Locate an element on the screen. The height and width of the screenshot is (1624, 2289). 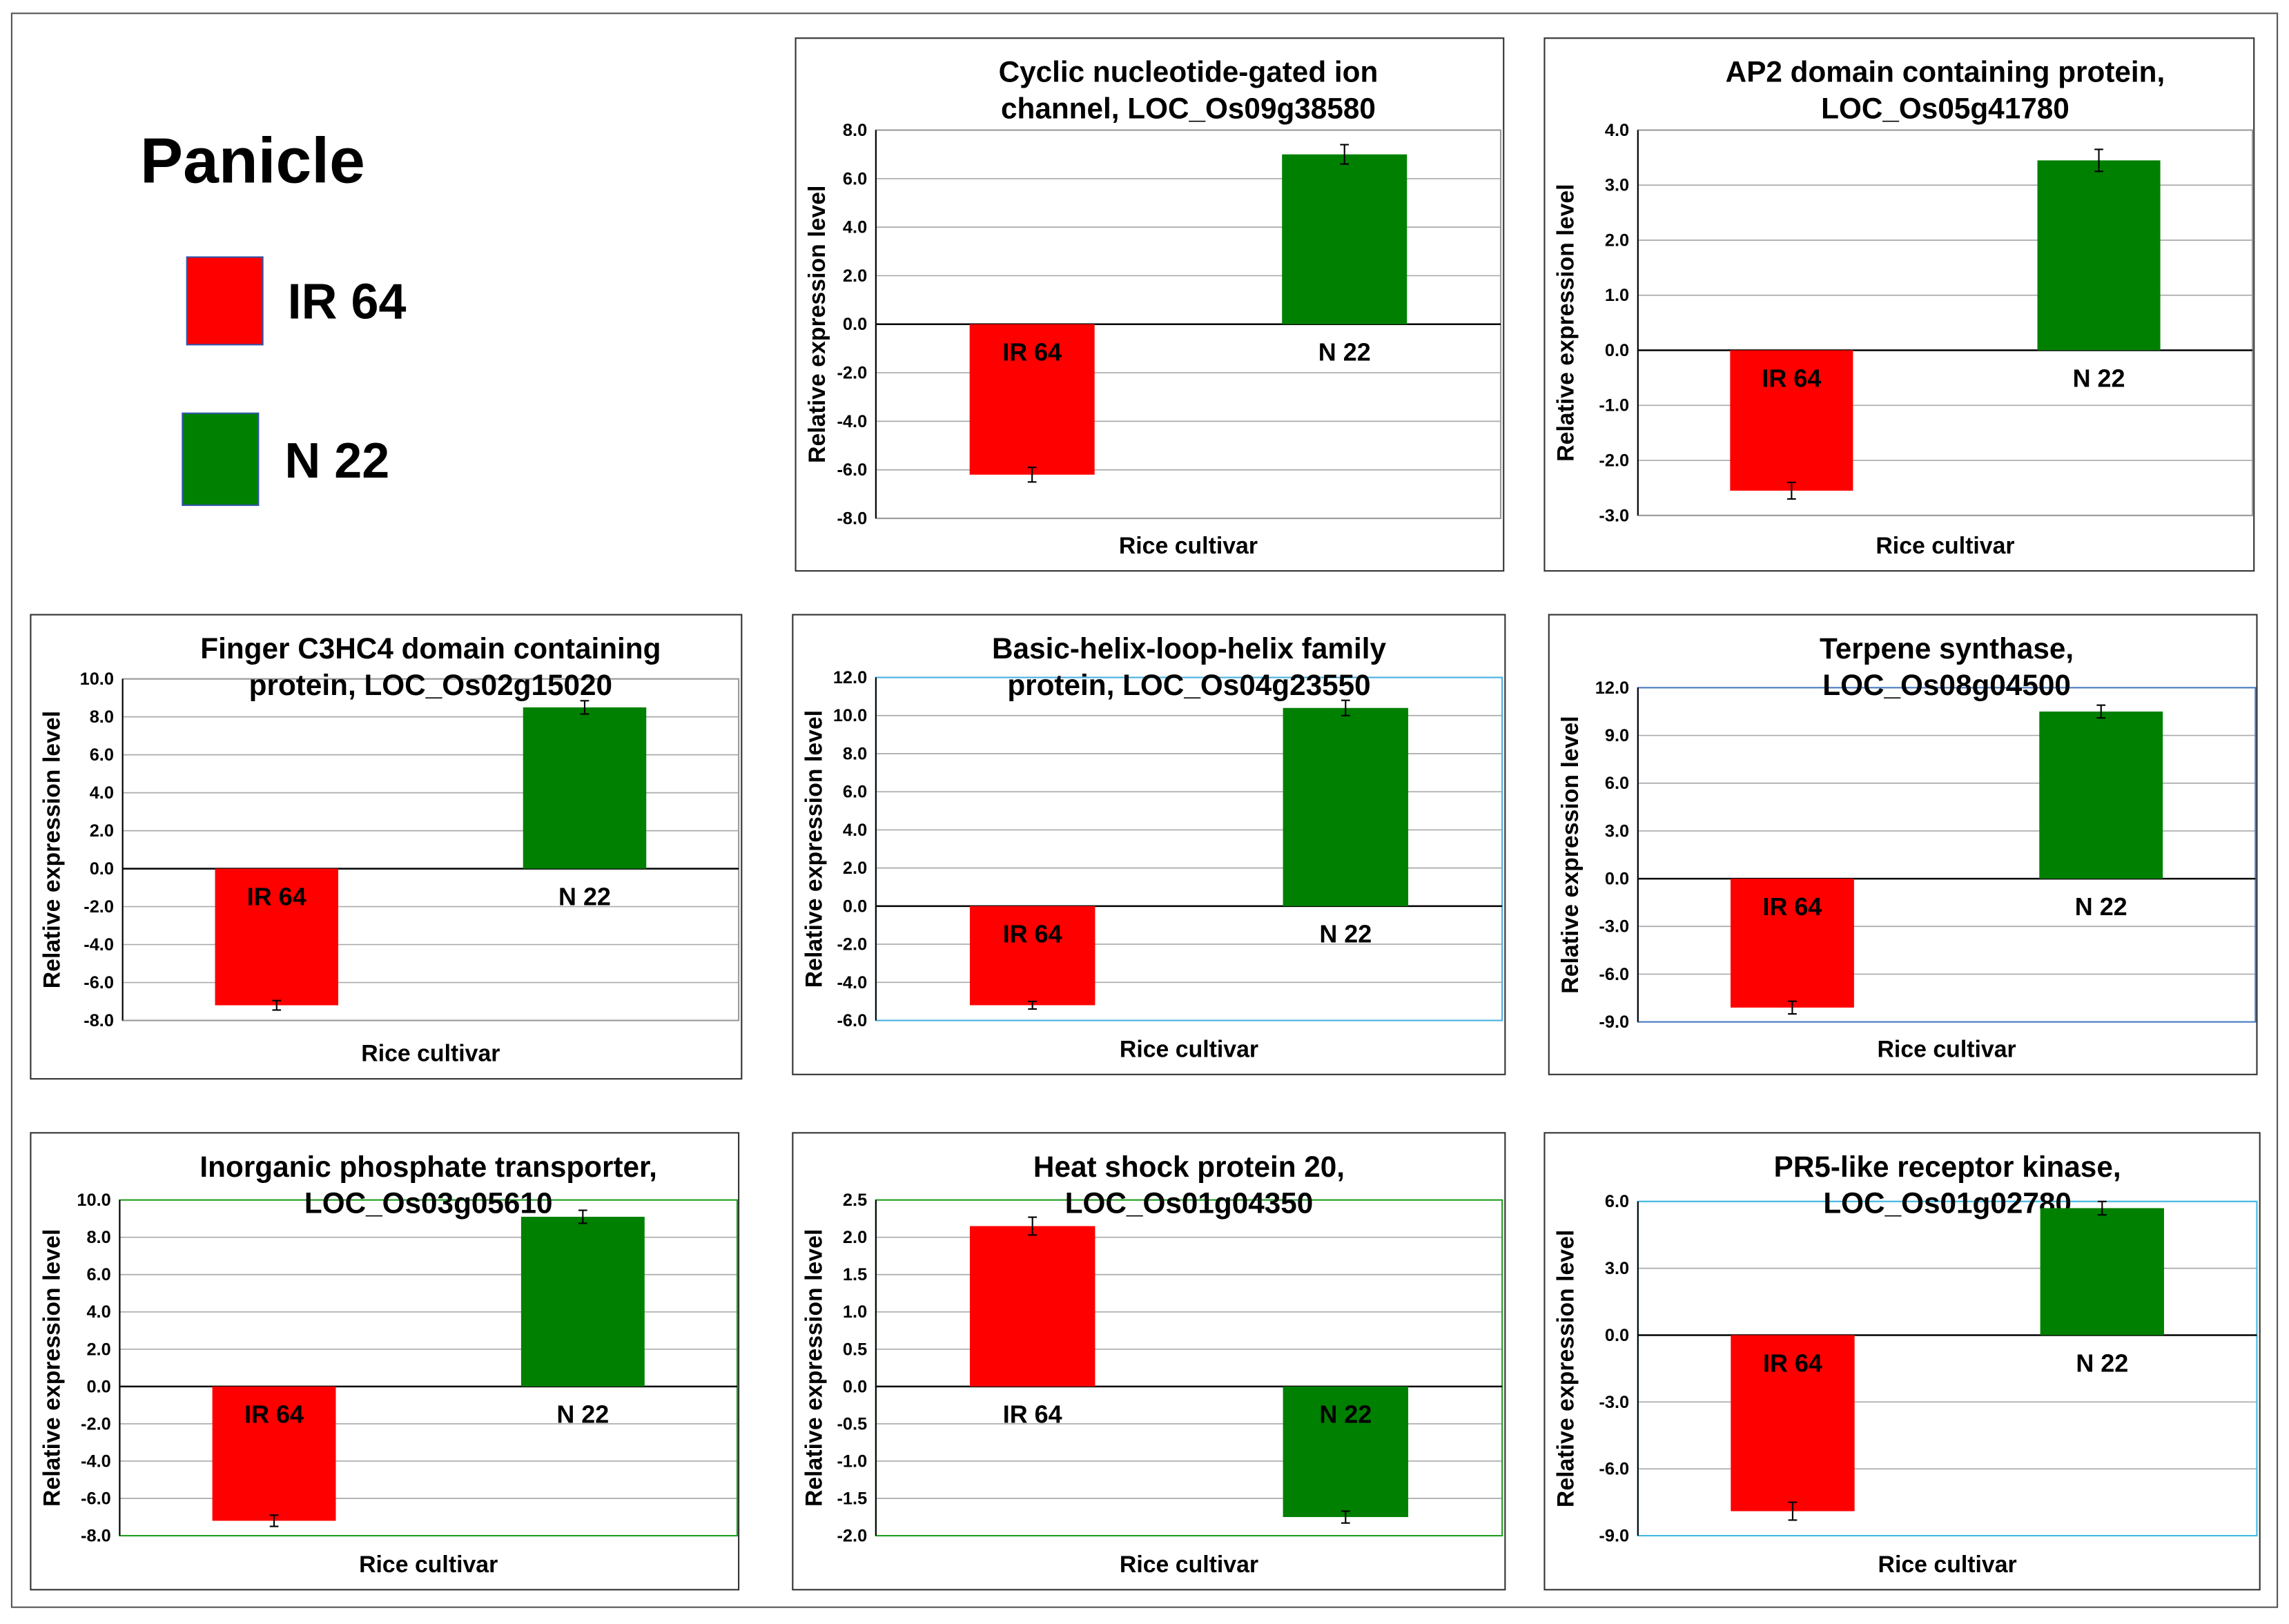
y-tick-label: -1.5 is located at coordinates (852, 1499).